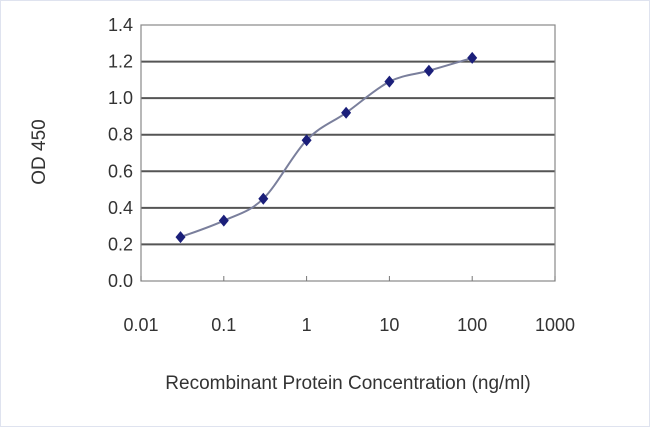 The image size is (650, 427). Describe the element at coordinates (472, 325) in the screenshot. I see `x-tick-label: 100` at that location.